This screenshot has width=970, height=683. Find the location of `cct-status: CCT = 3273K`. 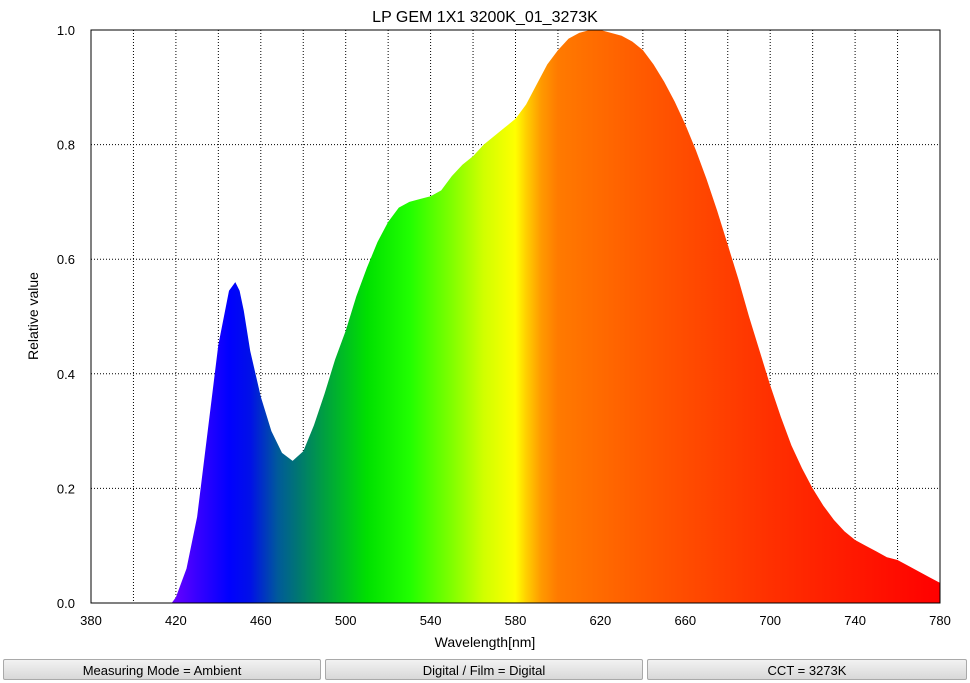

cct-status: CCT = 3273K is located at coordinates (807, 669).